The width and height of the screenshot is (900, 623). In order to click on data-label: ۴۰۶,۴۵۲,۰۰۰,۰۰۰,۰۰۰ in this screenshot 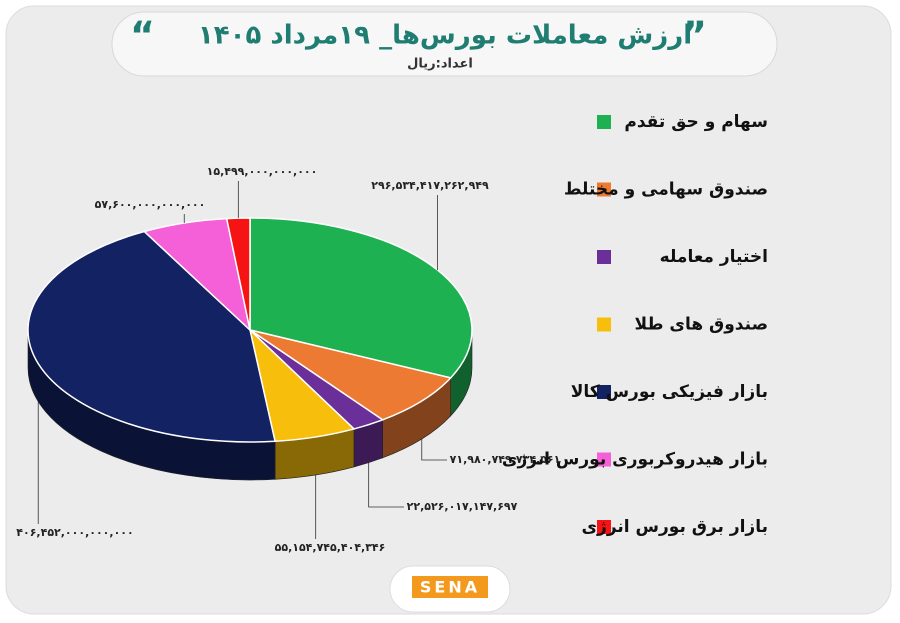, I will do `click(74, 532)`.